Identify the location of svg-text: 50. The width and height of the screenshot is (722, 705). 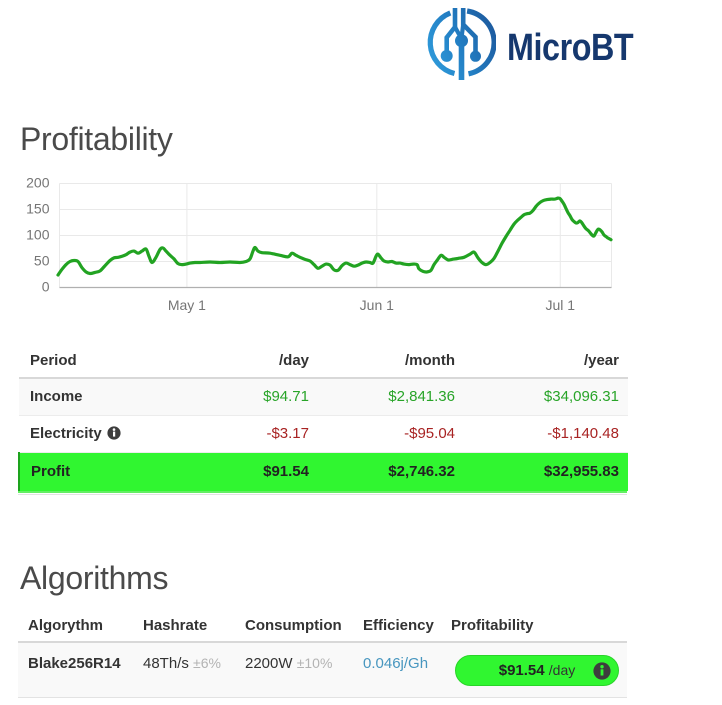
(42, 261).